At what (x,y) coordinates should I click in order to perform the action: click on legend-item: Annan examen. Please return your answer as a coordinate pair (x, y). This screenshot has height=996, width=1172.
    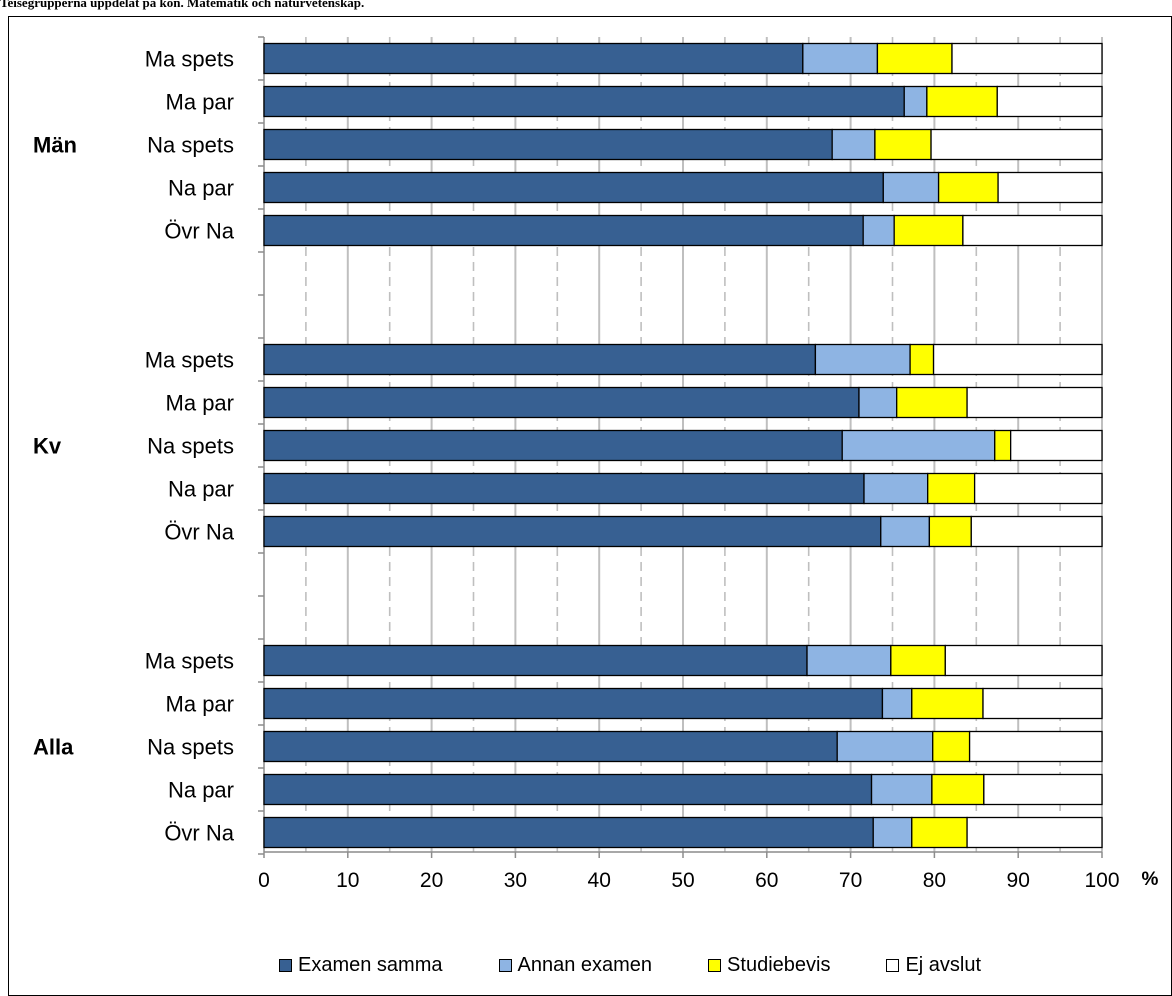
    Looking at the image, I should click on (575, 965).